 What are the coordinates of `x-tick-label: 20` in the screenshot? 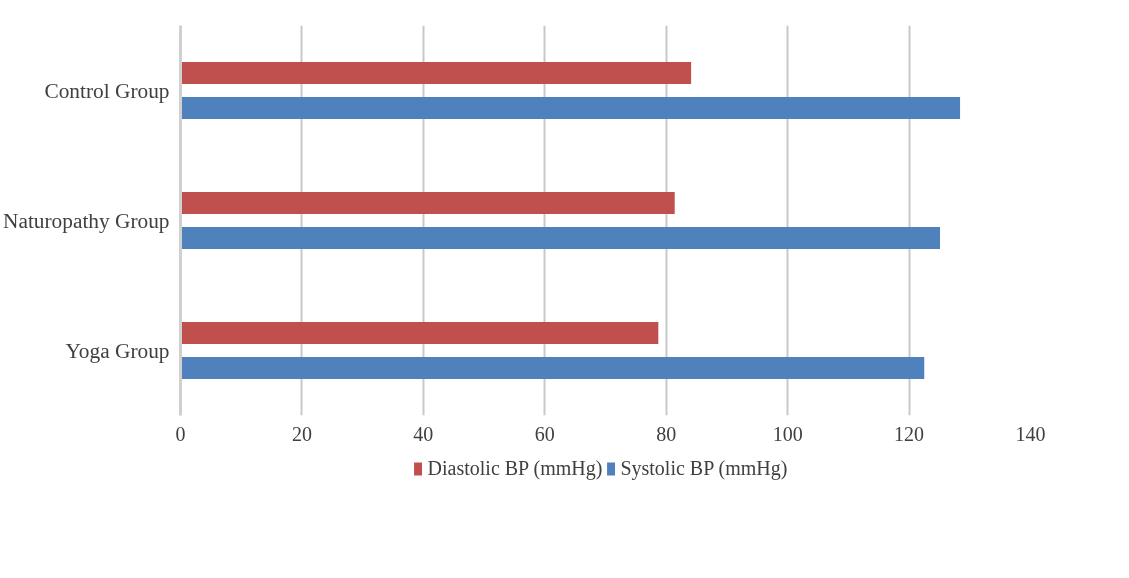 It's located at (301, 433).